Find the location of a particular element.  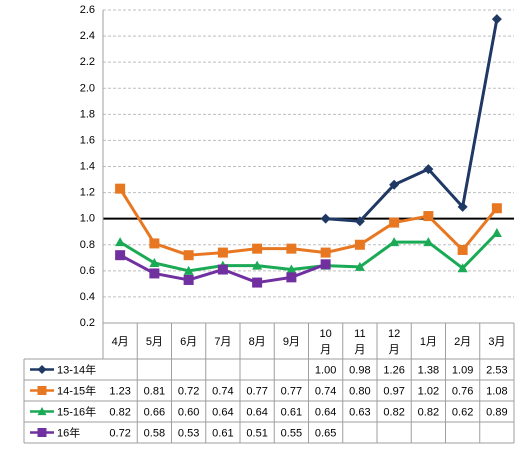

y-tick-label: 0.4 is located at coordinates (87, 297).